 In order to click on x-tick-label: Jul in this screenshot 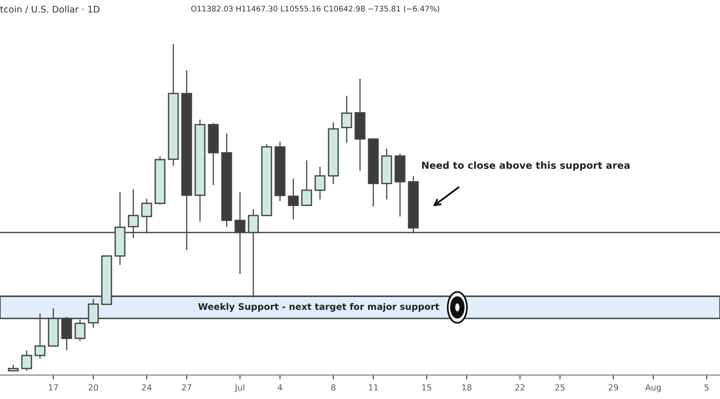, I will do `click(239, 388)`.